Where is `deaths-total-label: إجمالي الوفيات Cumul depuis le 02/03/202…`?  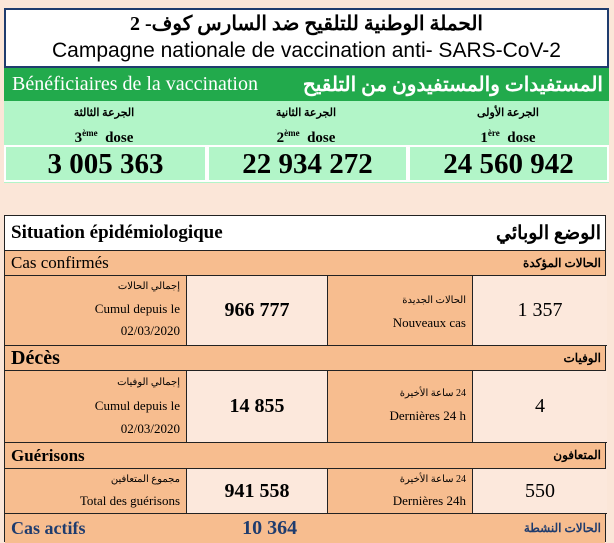 deaths-total-label: إجمالي الوفيات Cumul depuis le 02/03/202… is located at coordinates (96, 407).